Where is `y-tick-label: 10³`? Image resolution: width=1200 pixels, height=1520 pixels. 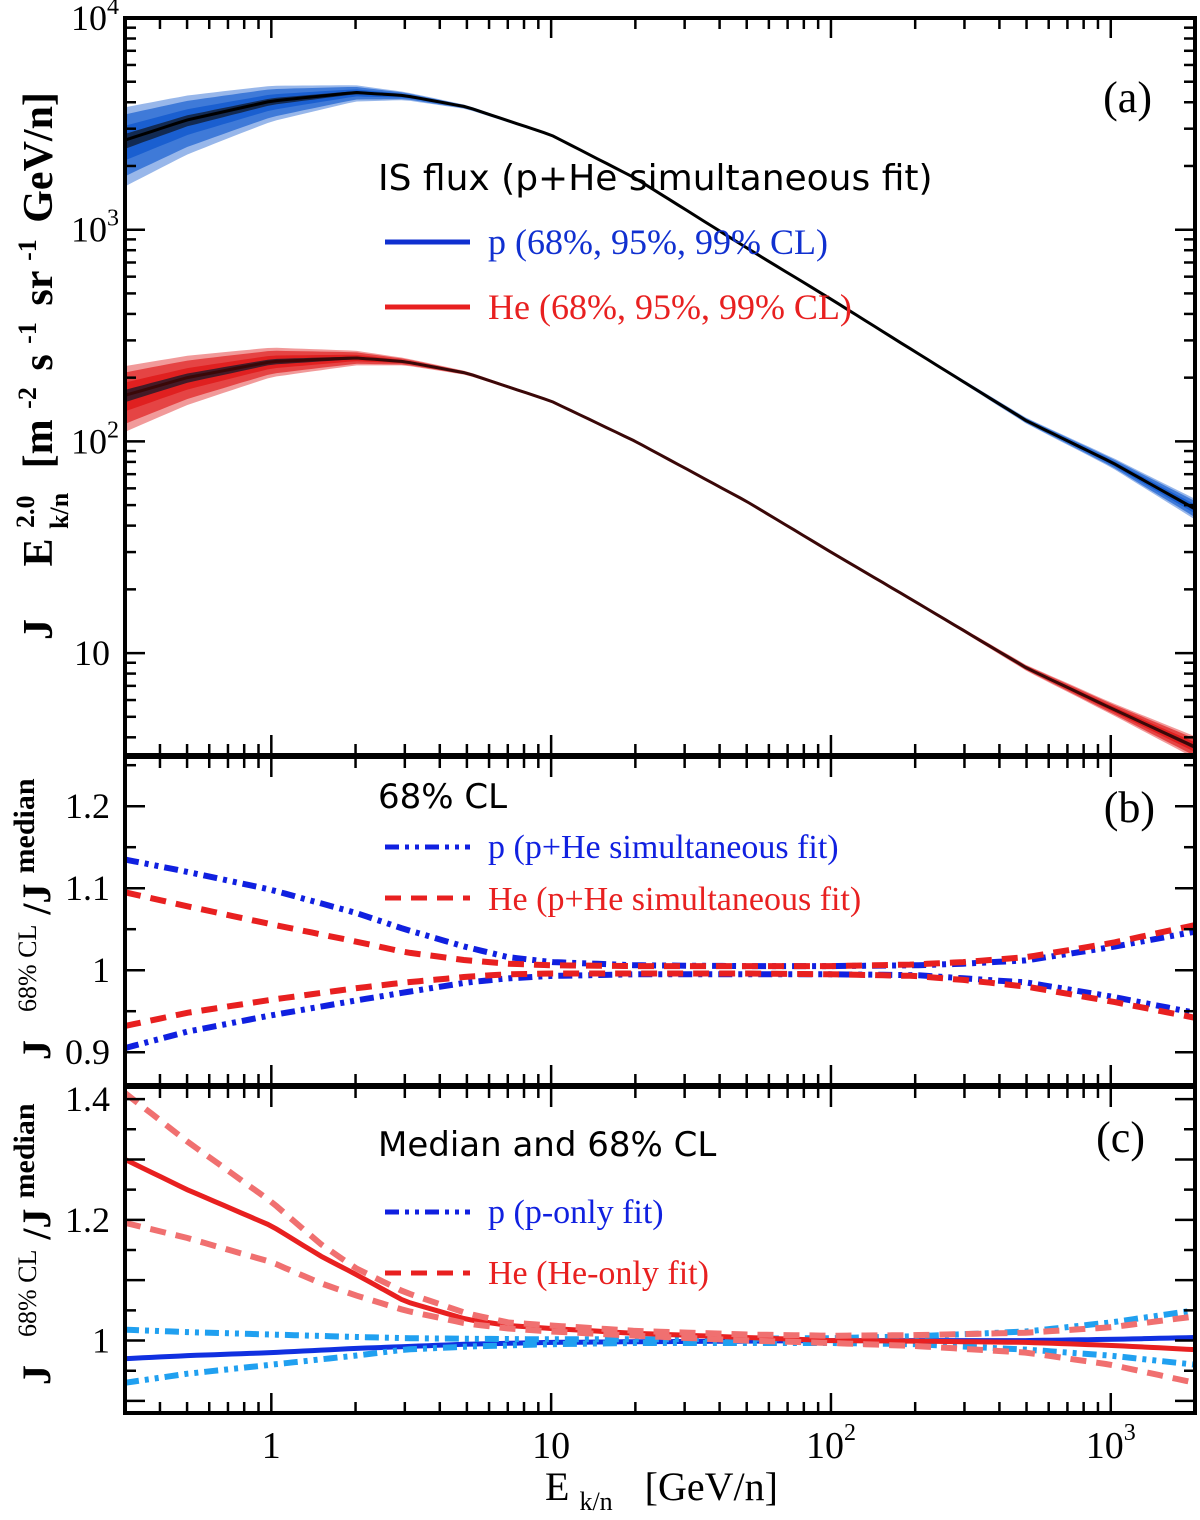 y-tick-label: 10³ is located at coordinates (95, 228).